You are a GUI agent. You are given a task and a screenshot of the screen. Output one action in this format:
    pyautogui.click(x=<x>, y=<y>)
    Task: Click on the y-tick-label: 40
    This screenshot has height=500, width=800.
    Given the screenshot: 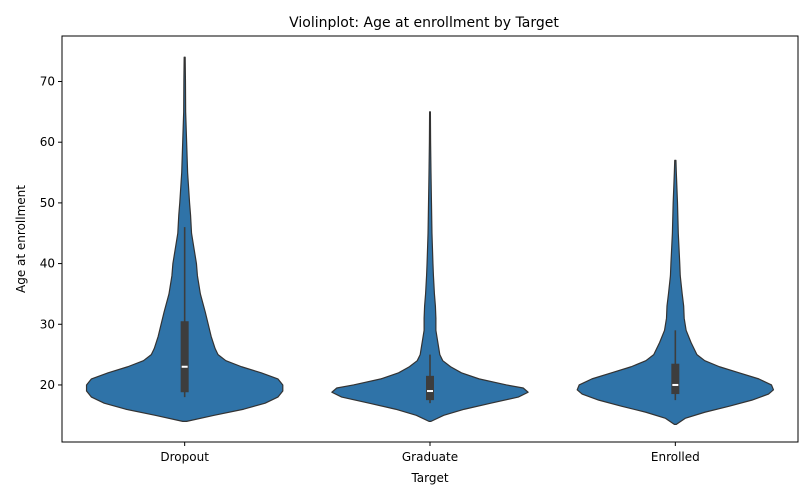 What is the action you would take?
    pyautogui.click(x=47, y=264)
    